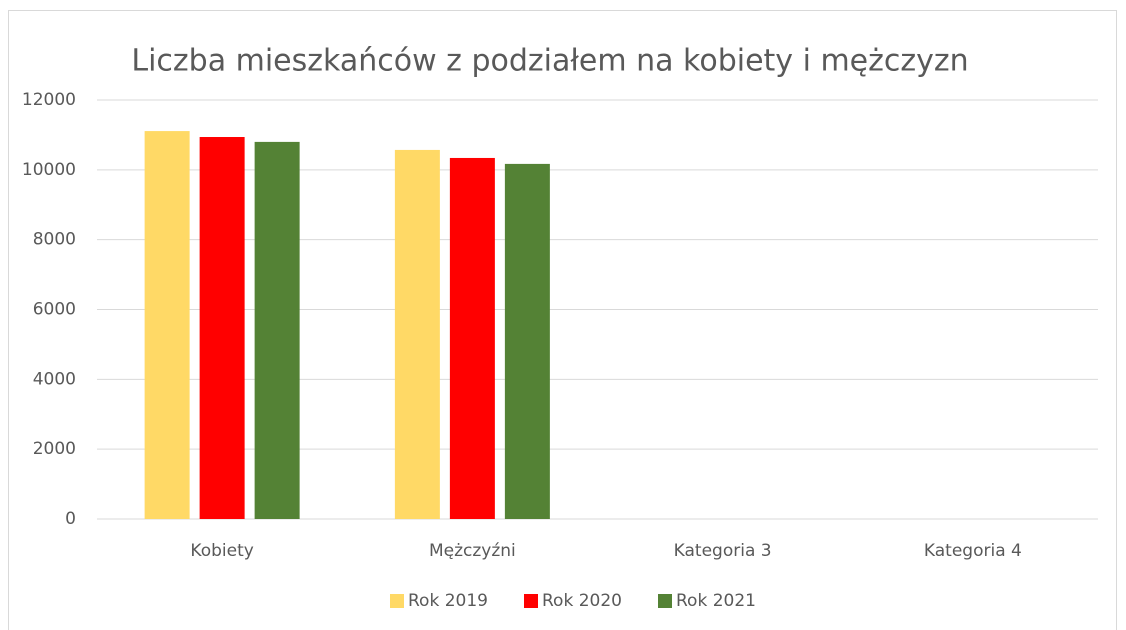  I want to click on y-tick-label: 4000, so click(54, 379).